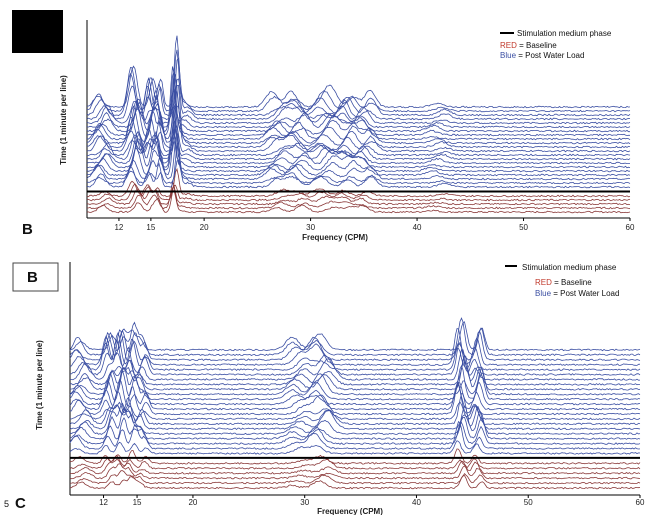 The width and height of the screenshot is (650, 515). I want to click on panel-letter-top: B, so click(27, 229).